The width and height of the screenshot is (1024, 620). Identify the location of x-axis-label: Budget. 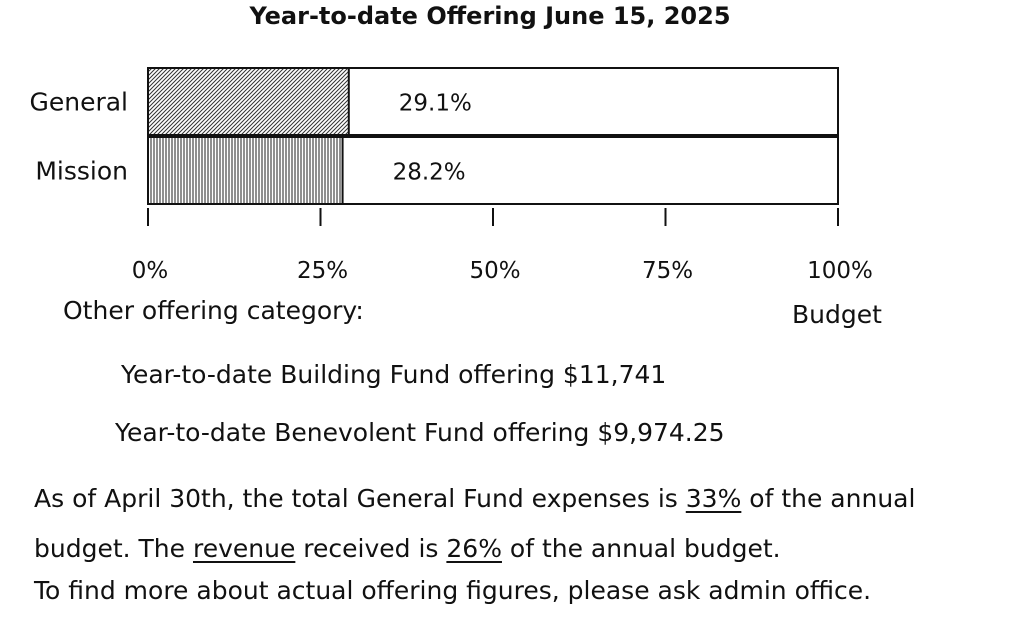
(837, 314).